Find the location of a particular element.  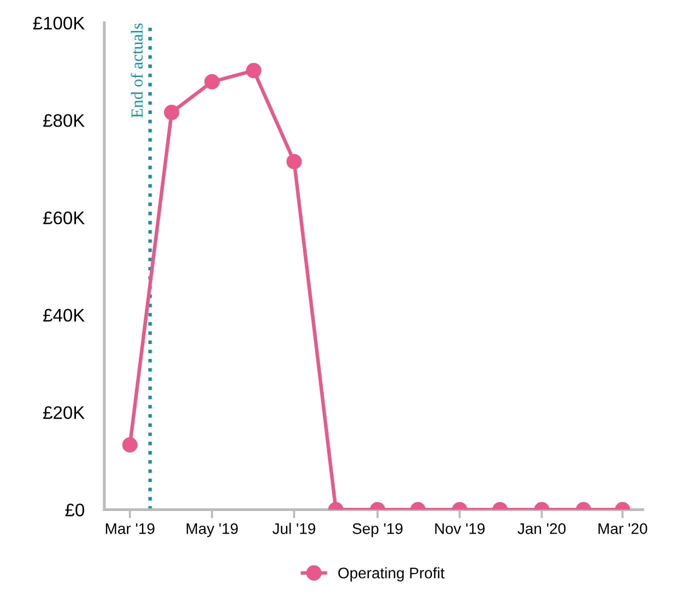

x-tick-label: Mar '19 is located at coordinates (130, 528).